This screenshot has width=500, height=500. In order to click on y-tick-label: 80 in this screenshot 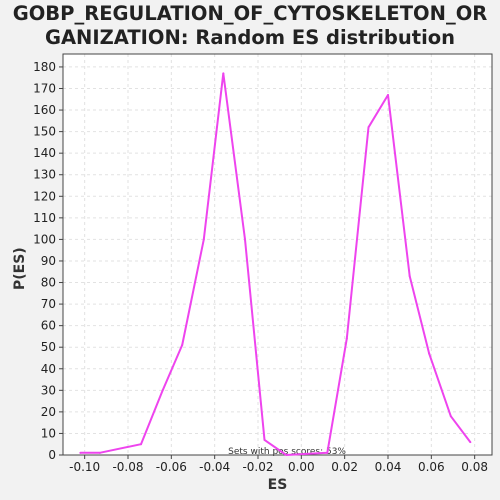, I will do `click(48, 283)`.